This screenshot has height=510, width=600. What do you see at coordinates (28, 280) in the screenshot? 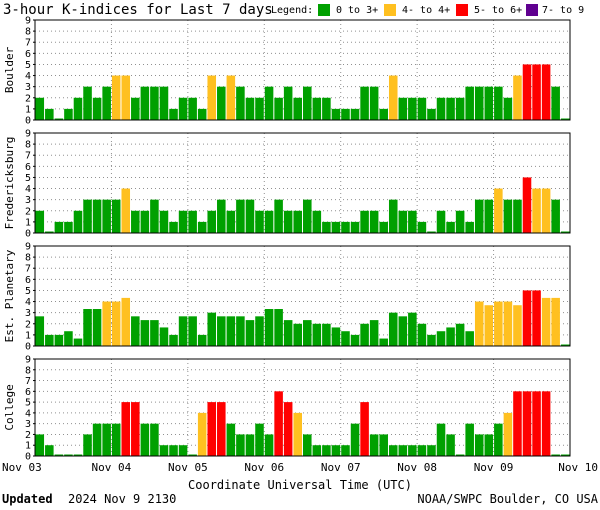
I see `y-tick-label: 6` at bounding box center [28, 280].